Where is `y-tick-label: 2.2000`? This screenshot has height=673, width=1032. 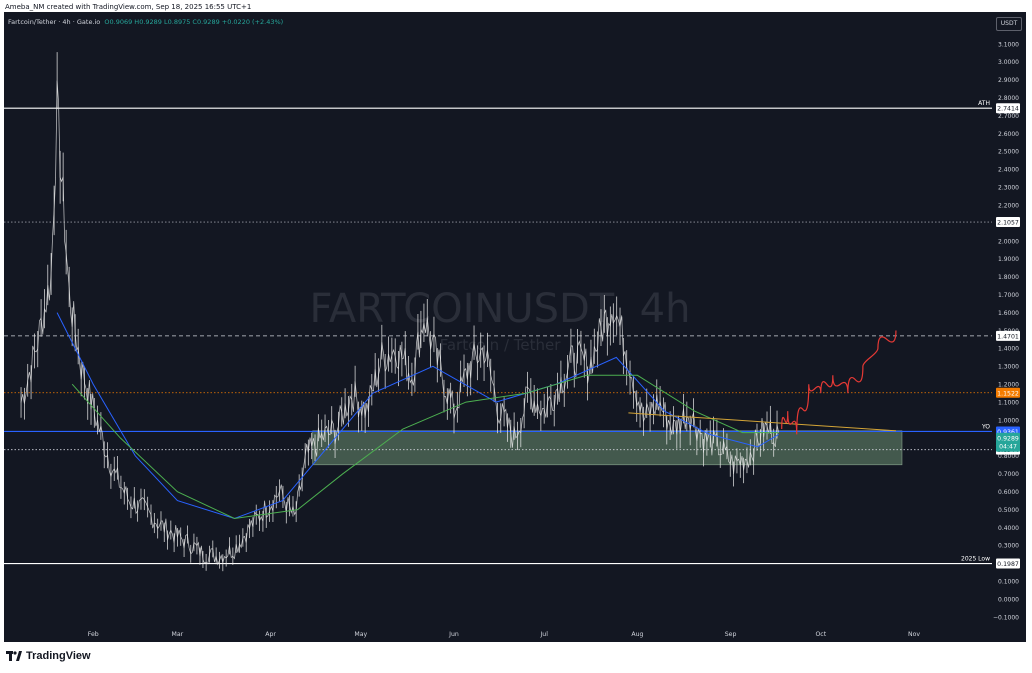 y-tick-label: 2.2000 is located at coordinates (1008, 205).